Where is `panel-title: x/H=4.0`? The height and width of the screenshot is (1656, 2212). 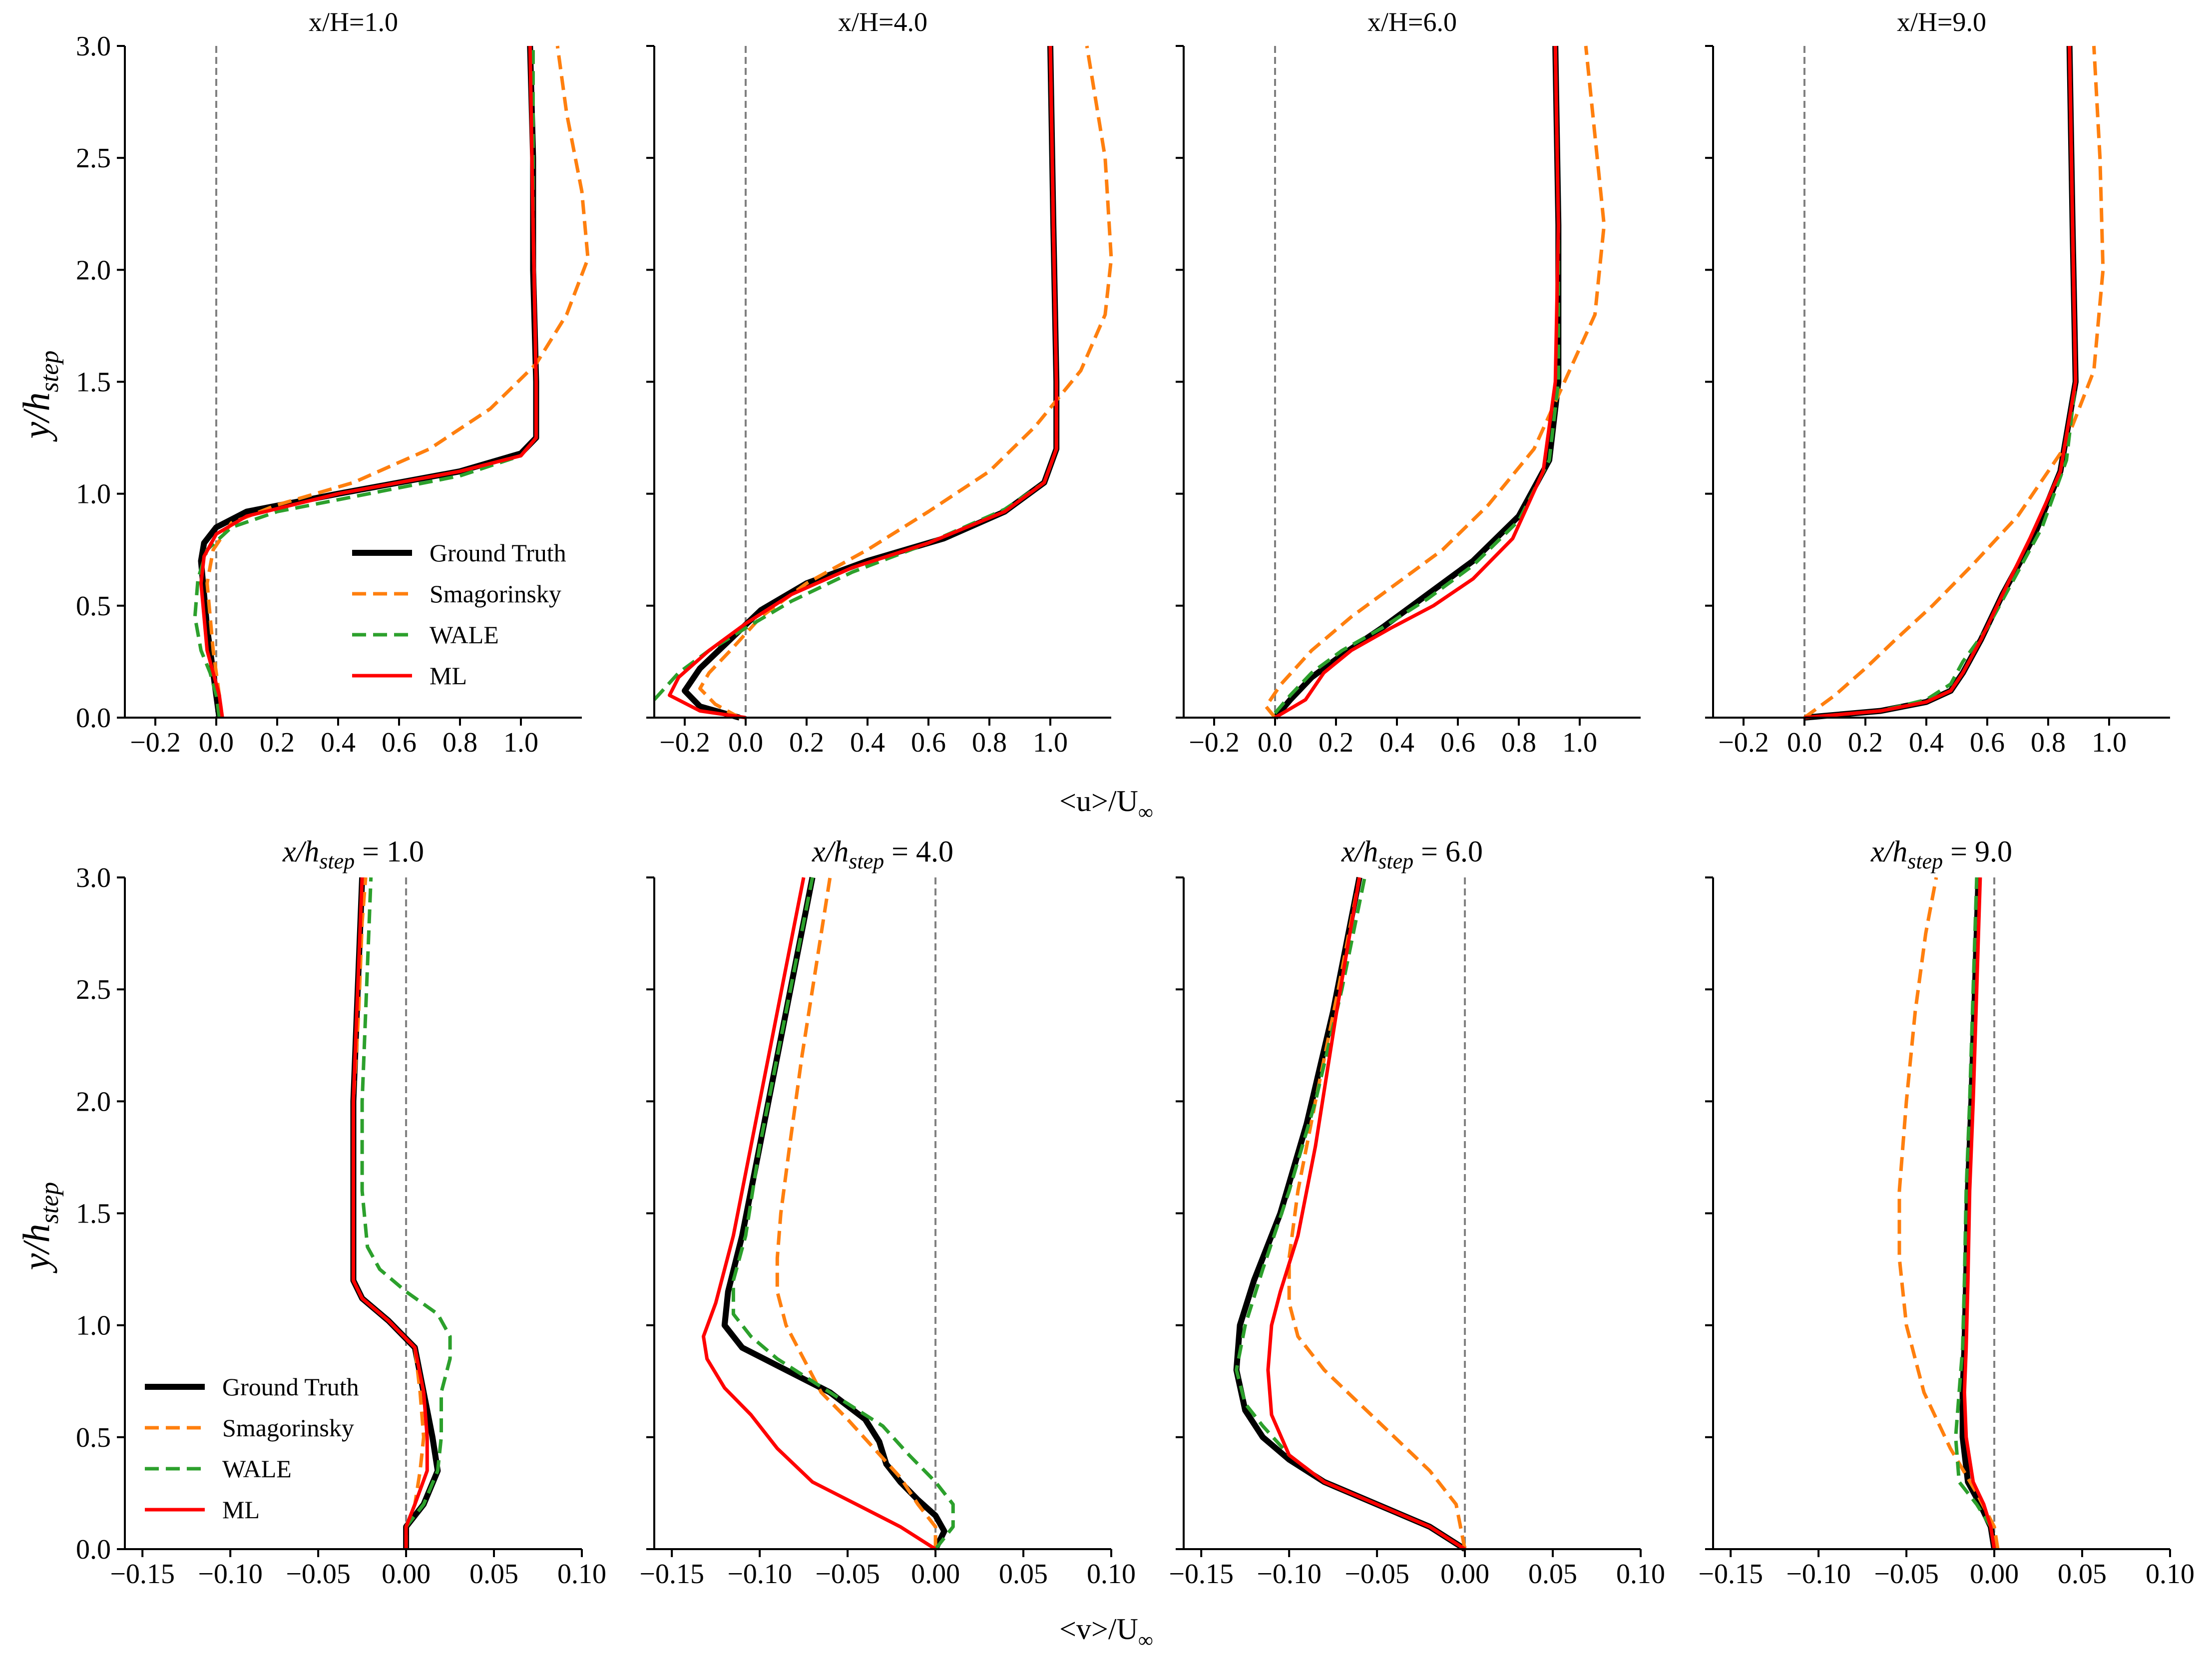 panel-title: x/H=4.0 is located at coordinates (882, 22).